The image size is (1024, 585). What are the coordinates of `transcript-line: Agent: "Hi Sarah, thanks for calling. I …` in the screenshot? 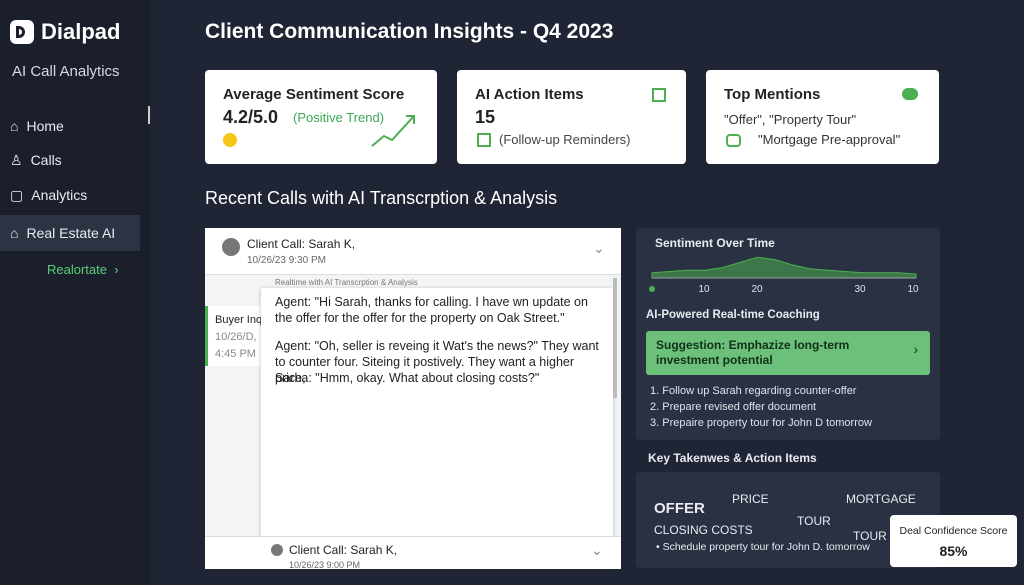 It's located at (431, 310).